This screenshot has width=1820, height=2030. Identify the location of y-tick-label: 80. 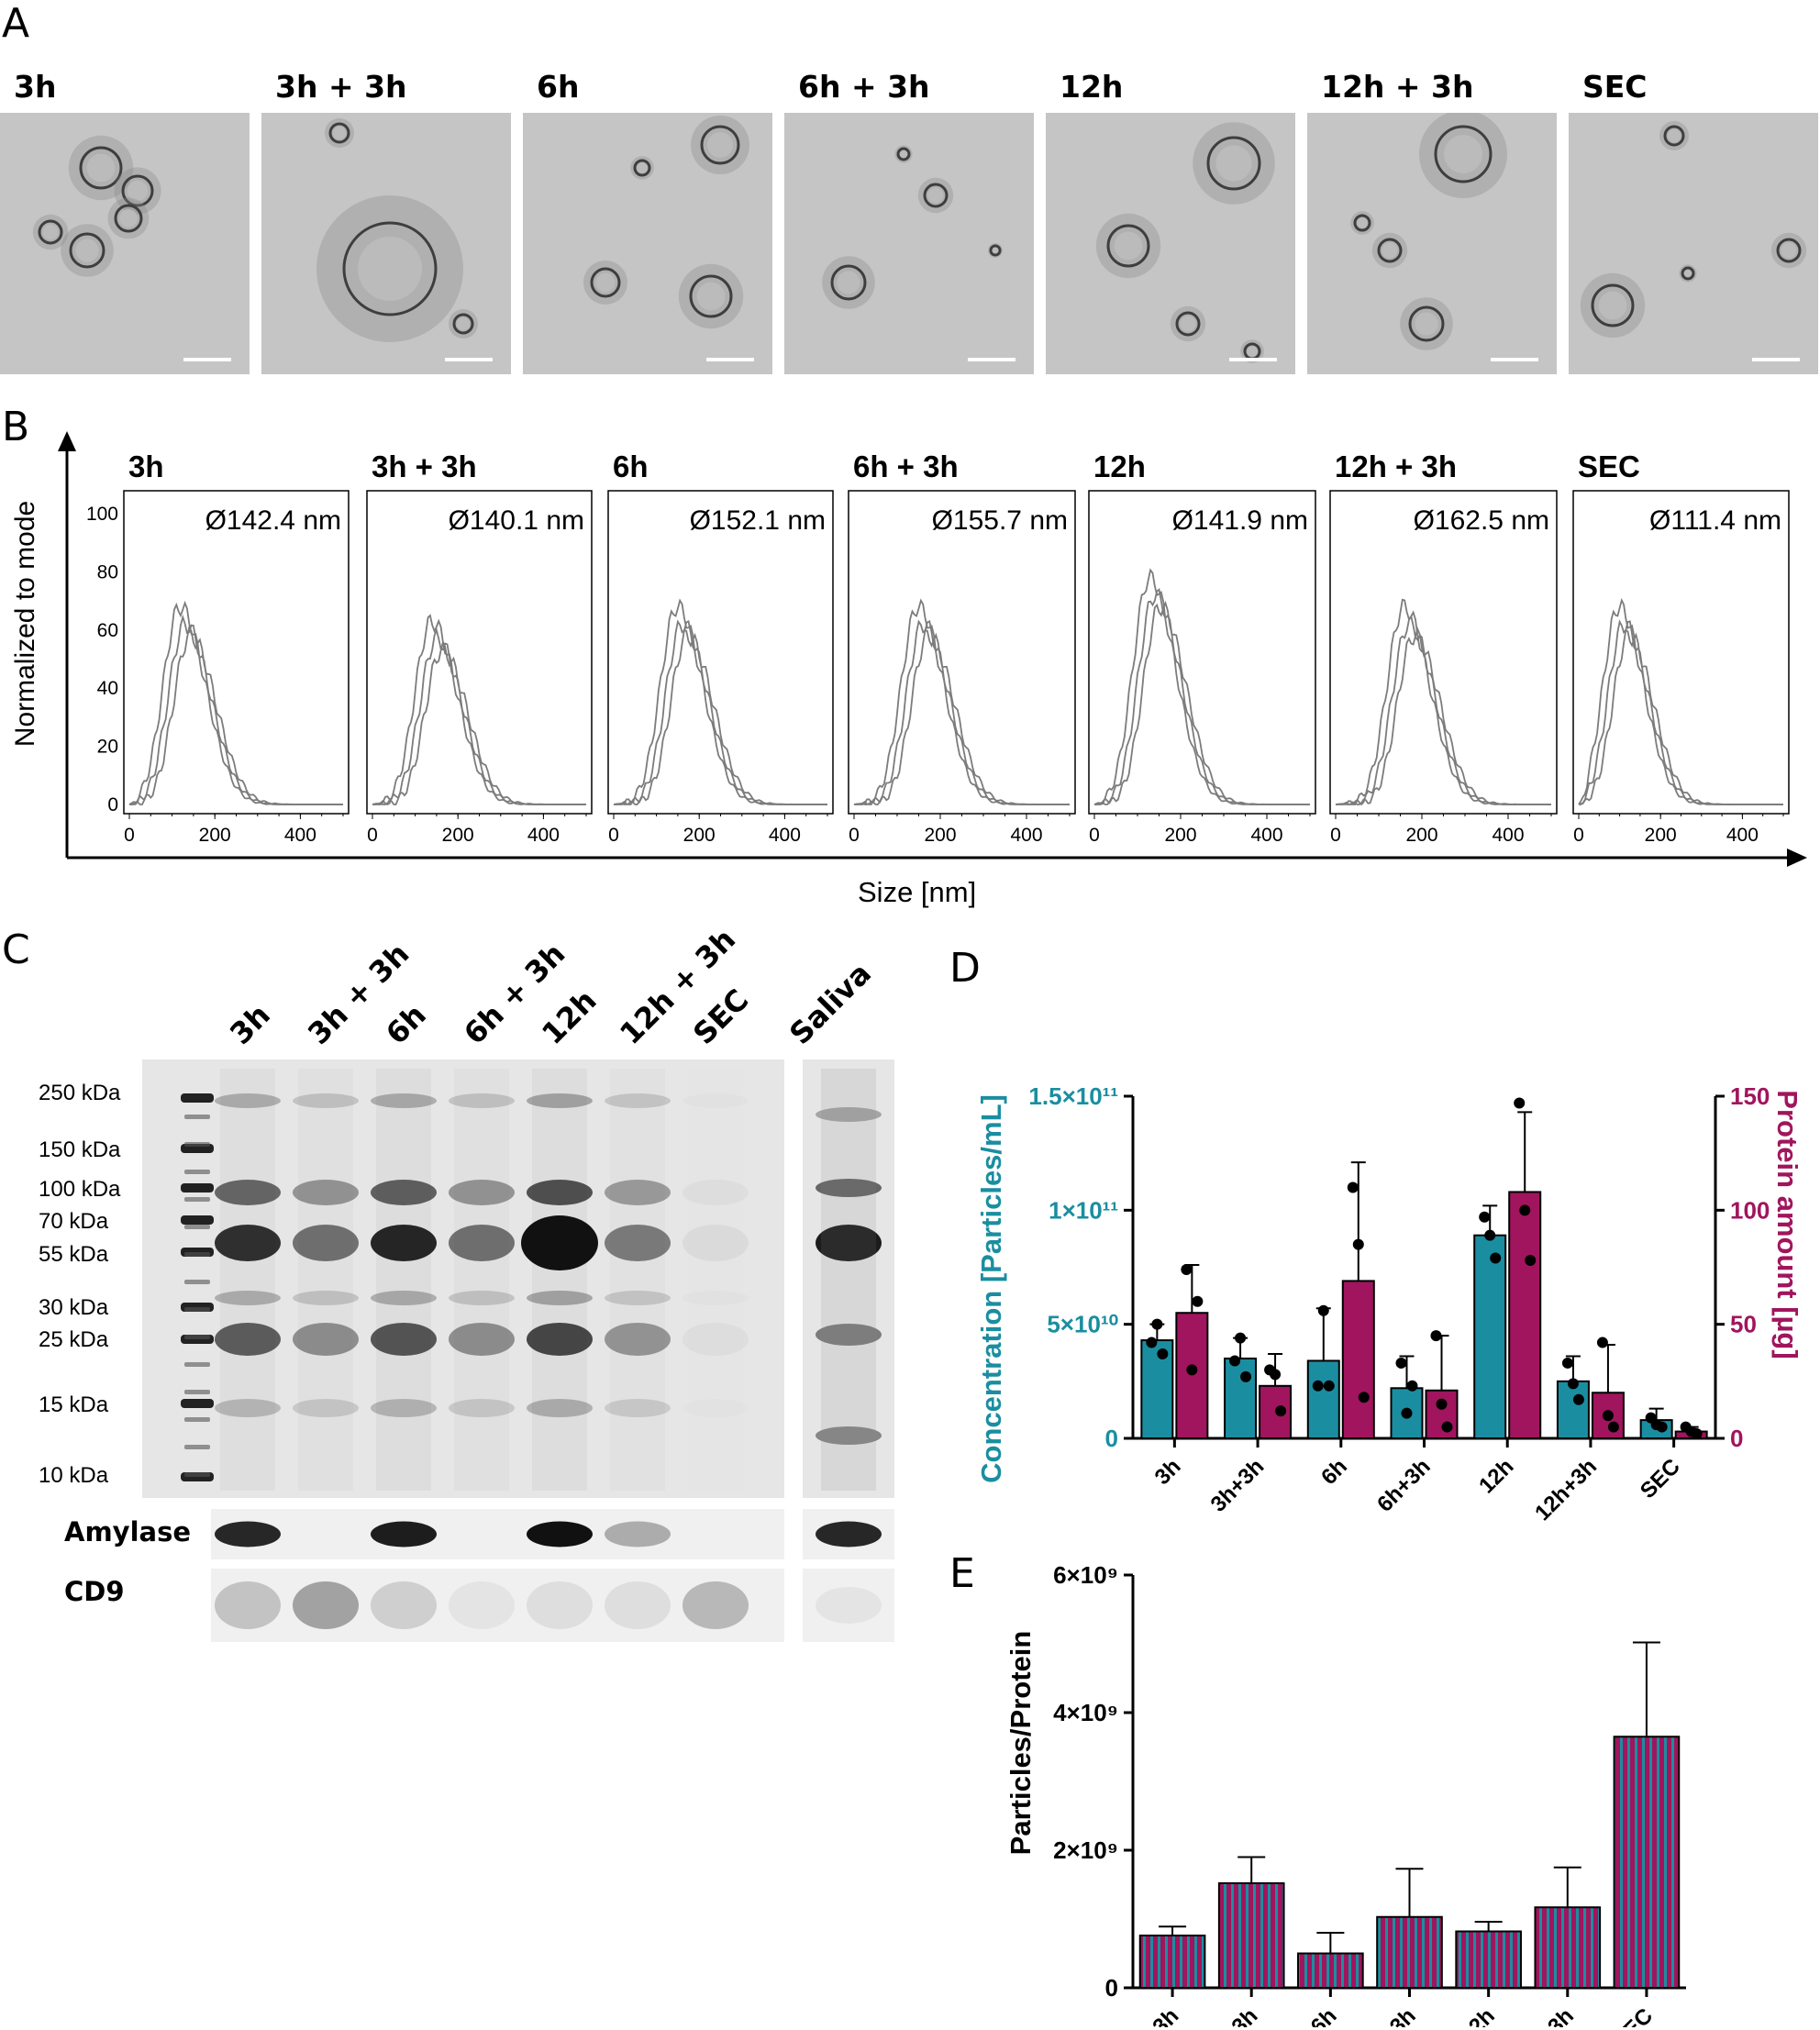
(107, 572).